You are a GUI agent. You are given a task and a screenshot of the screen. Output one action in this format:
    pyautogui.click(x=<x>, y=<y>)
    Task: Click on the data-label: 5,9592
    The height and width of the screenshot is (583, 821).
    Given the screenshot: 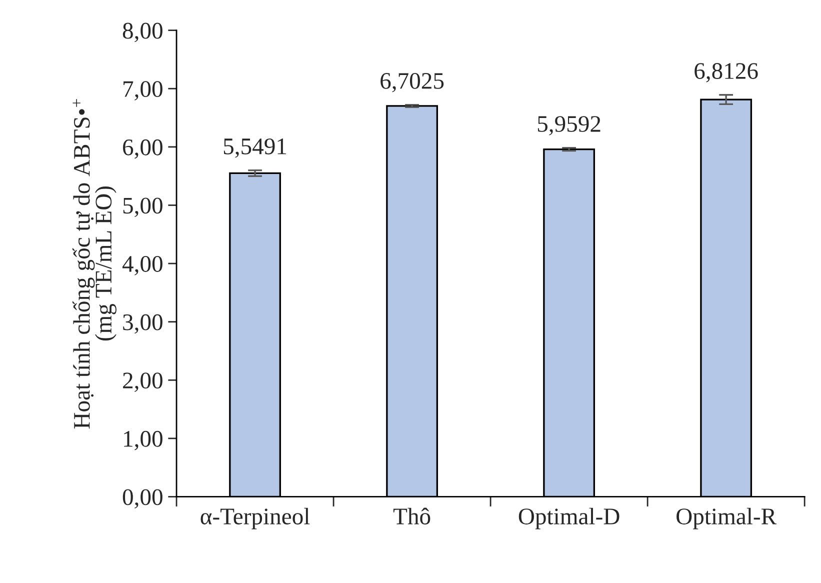 What is the action you would take?
    pyautogui.click(x=569, y=126)
    